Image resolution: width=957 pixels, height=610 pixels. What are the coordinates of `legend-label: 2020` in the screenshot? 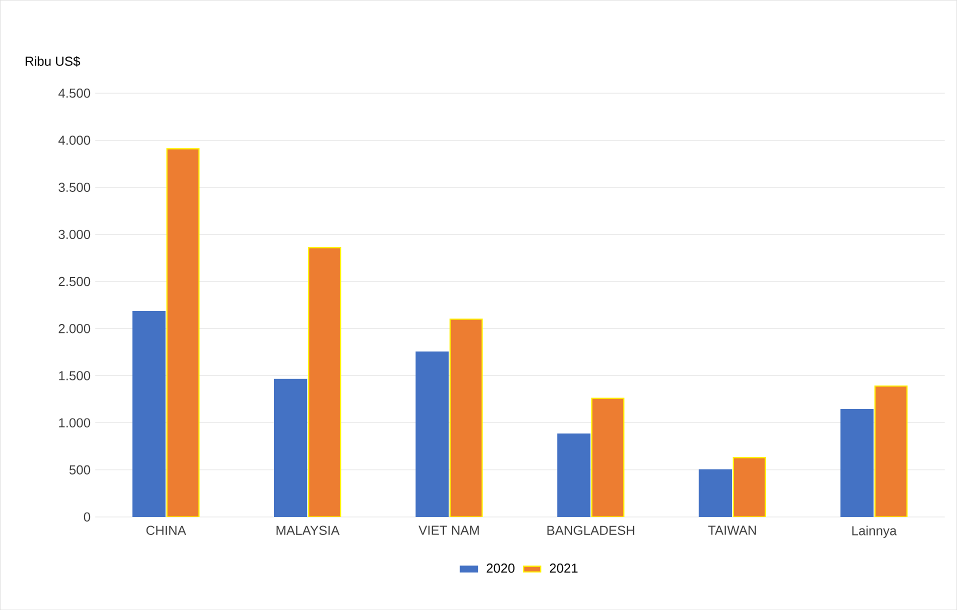 It's located at (500, 568).